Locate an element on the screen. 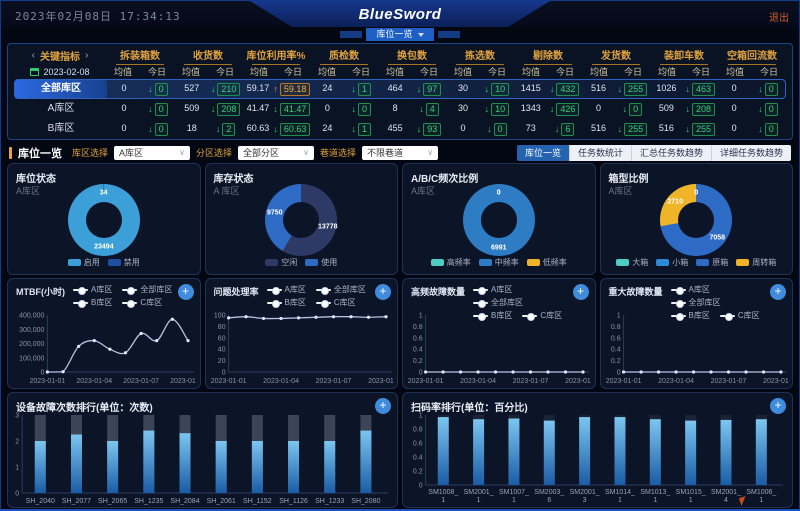  next-arrow-icon: › is located at coordinates (87, 55).